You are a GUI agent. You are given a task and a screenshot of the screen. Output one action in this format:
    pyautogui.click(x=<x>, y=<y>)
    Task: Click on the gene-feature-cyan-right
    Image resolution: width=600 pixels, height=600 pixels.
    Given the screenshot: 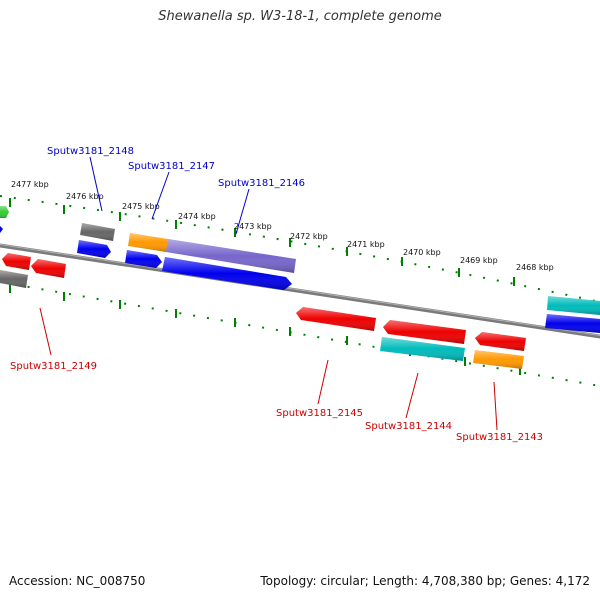 What is the action you would take?
    pyautogui.click(x=573, y=305)
    